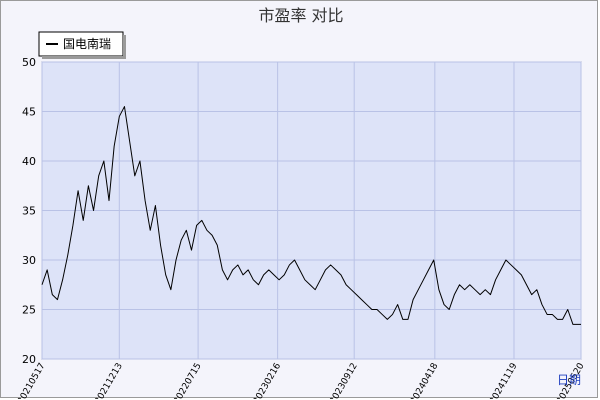  Describe the element at coordinates (504, 380) in the screenshot. I see `x-tick-label: 20241119` at that location.